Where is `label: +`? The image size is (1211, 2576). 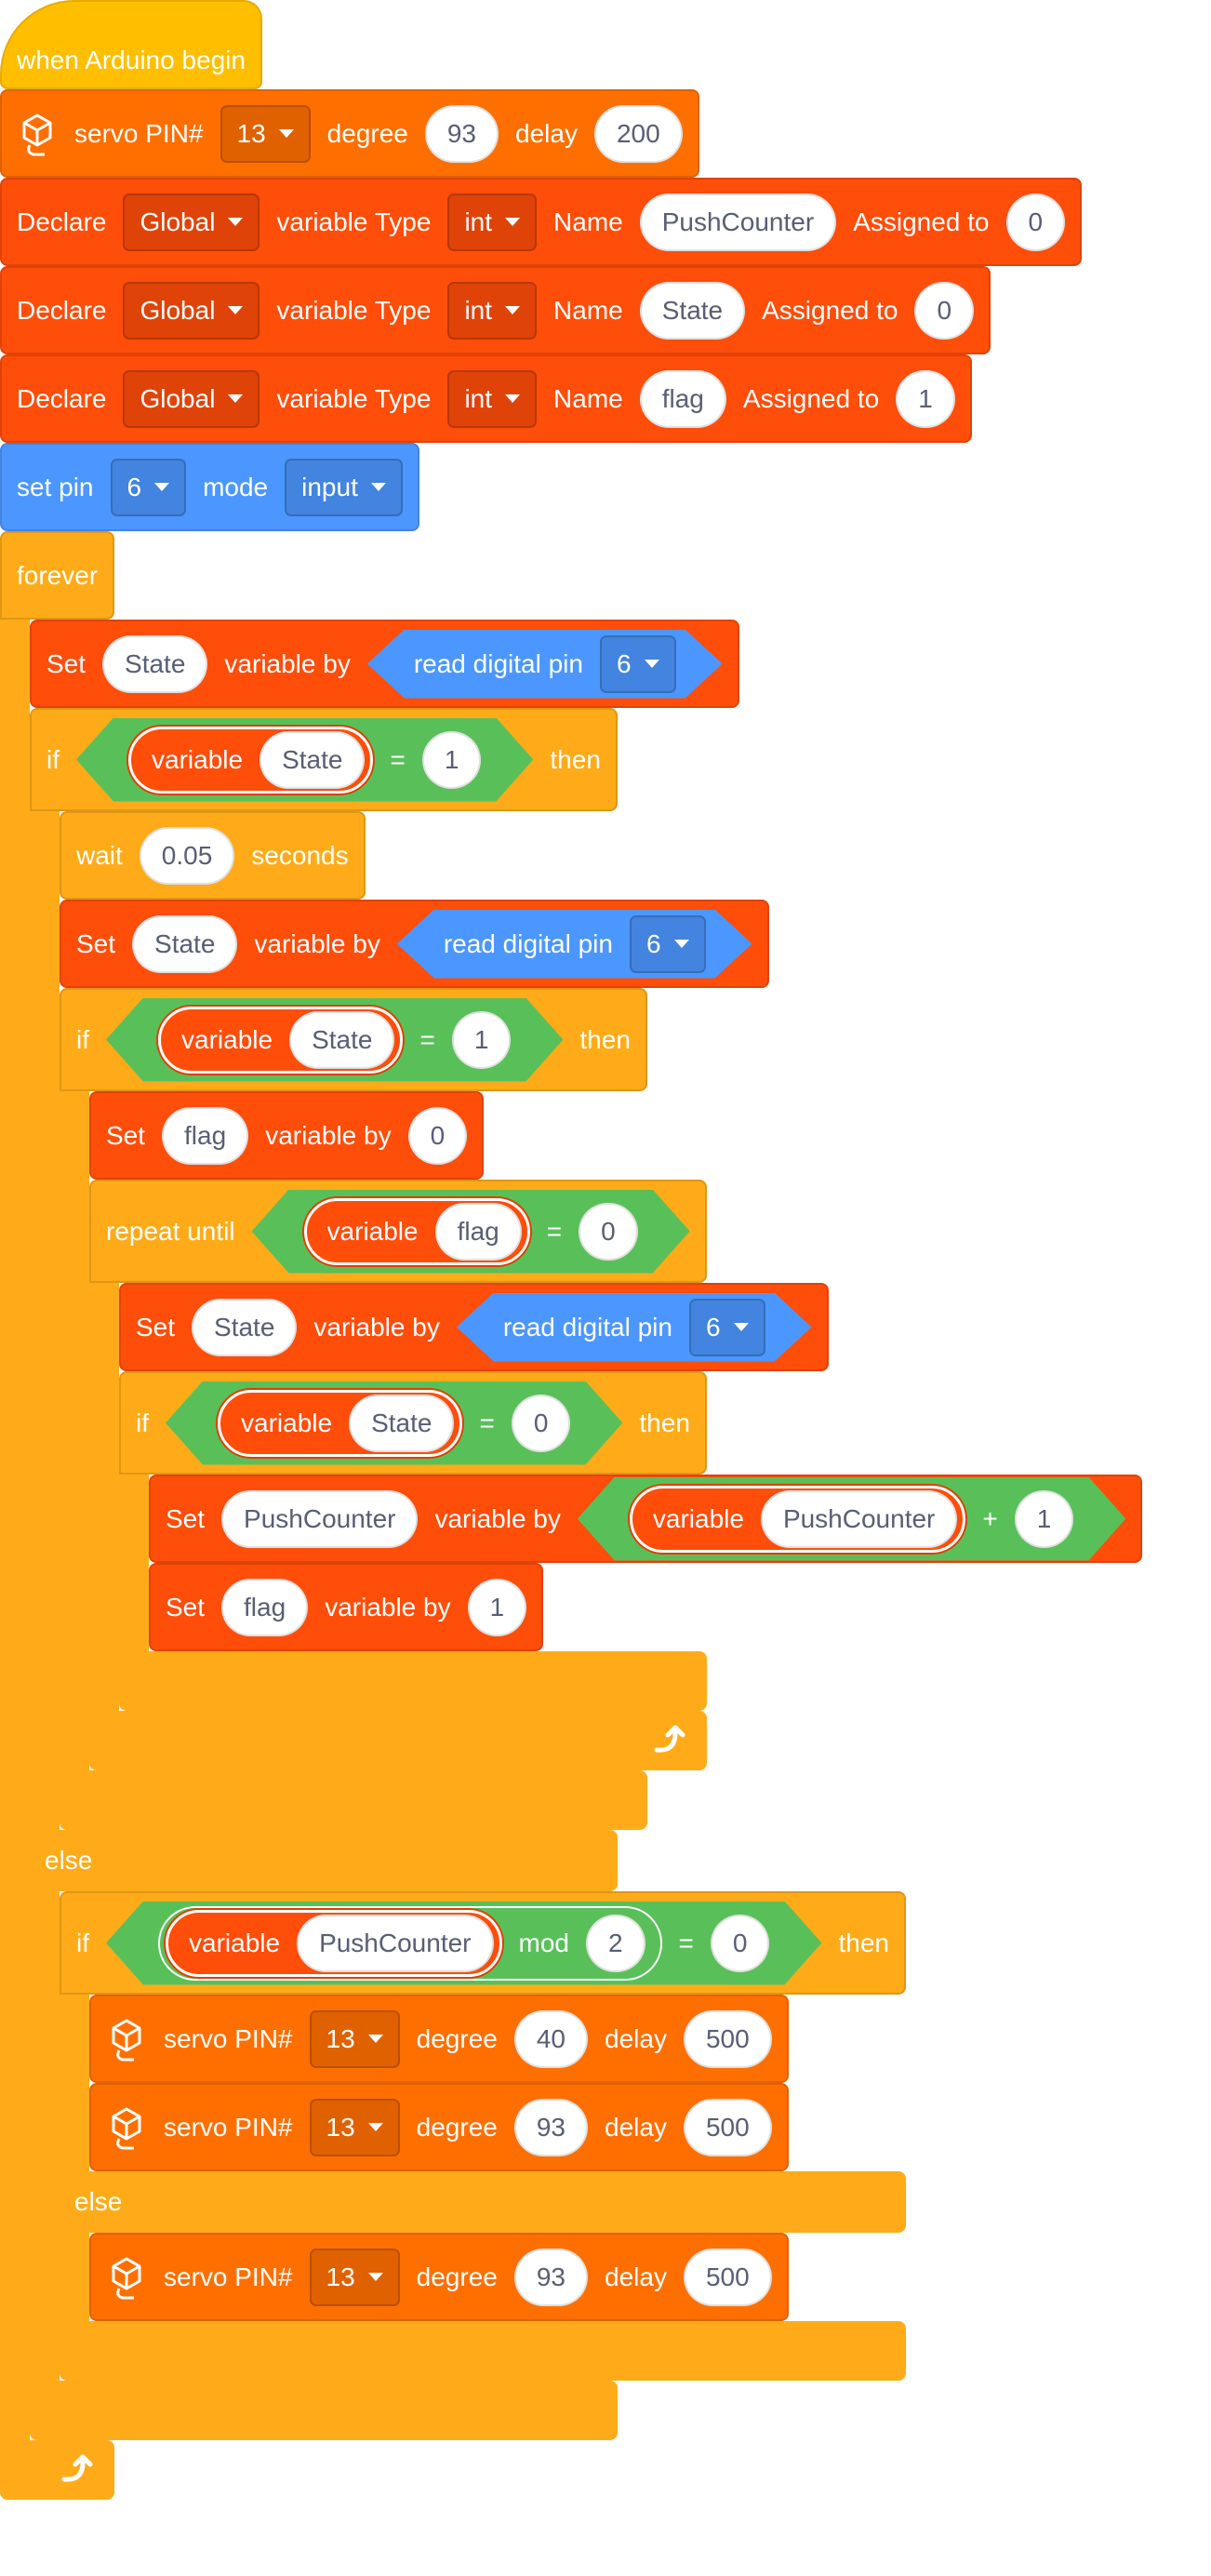
label: + is located at coordinates (990, 1518).